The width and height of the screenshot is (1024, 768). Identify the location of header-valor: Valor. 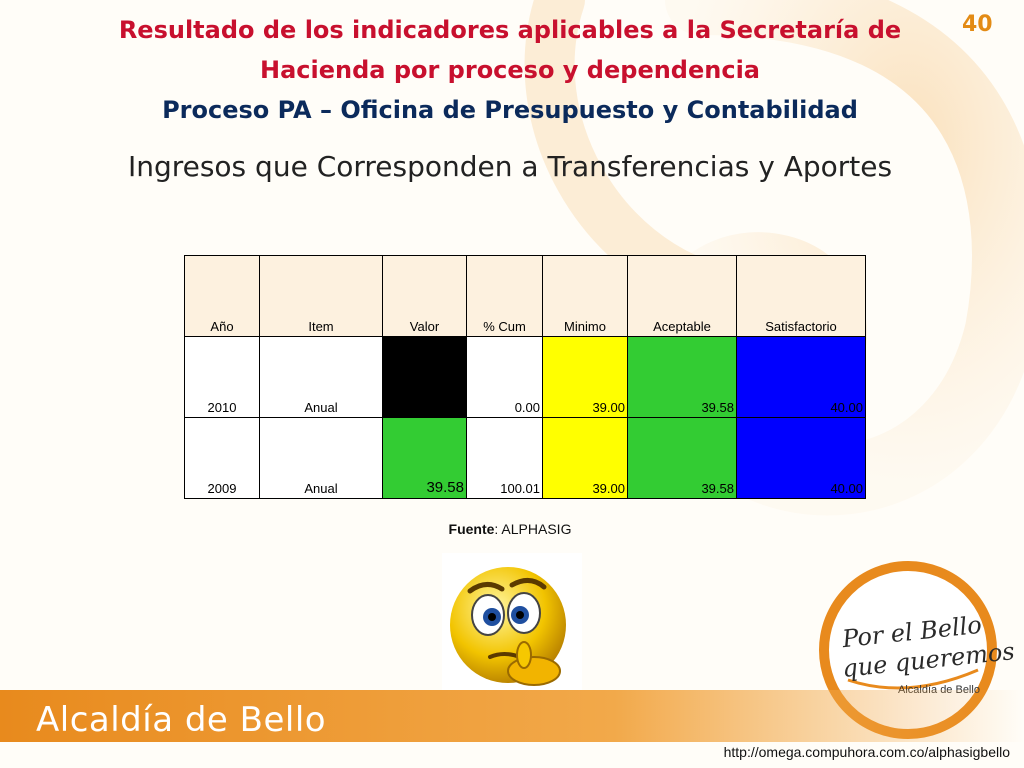
(424, 296).